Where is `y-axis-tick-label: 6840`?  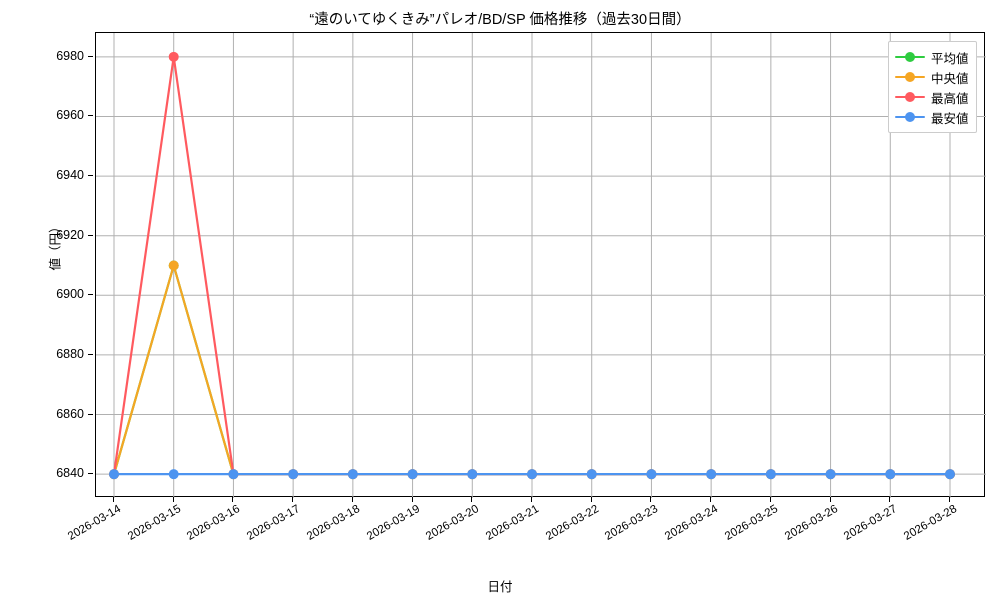
y-axis-tick-label: 6840 is located at coordinates (70, 473).